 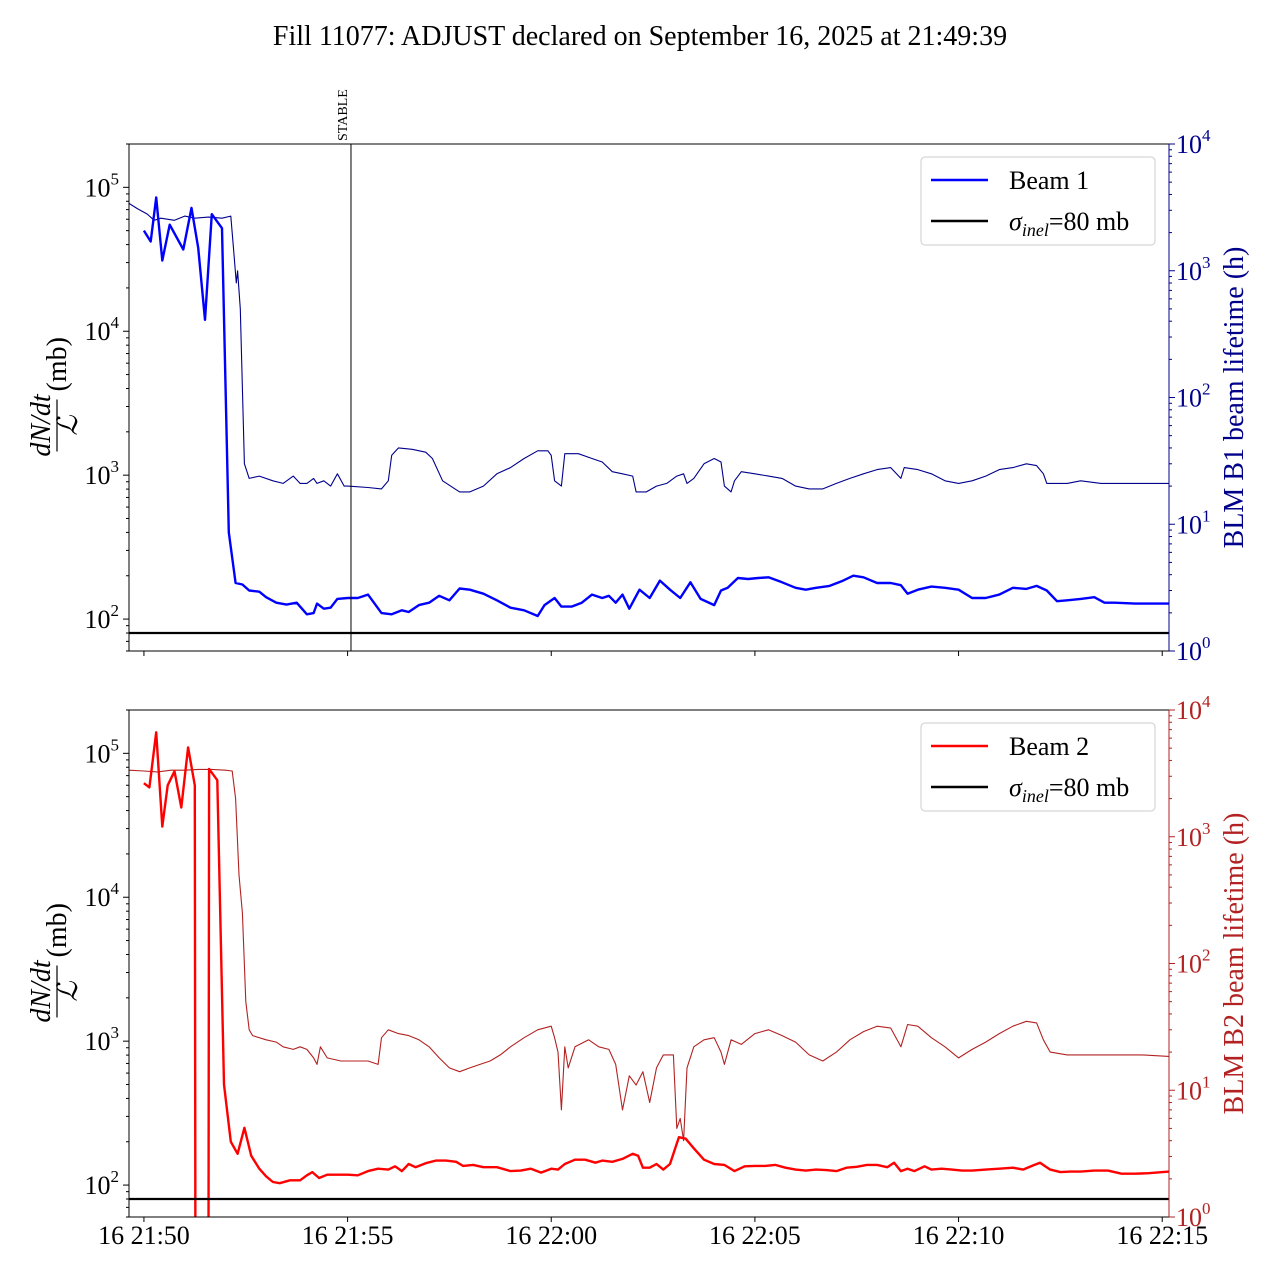 I want to click on legend-label-beam: Beam 2, so click(x=1049, y=746).